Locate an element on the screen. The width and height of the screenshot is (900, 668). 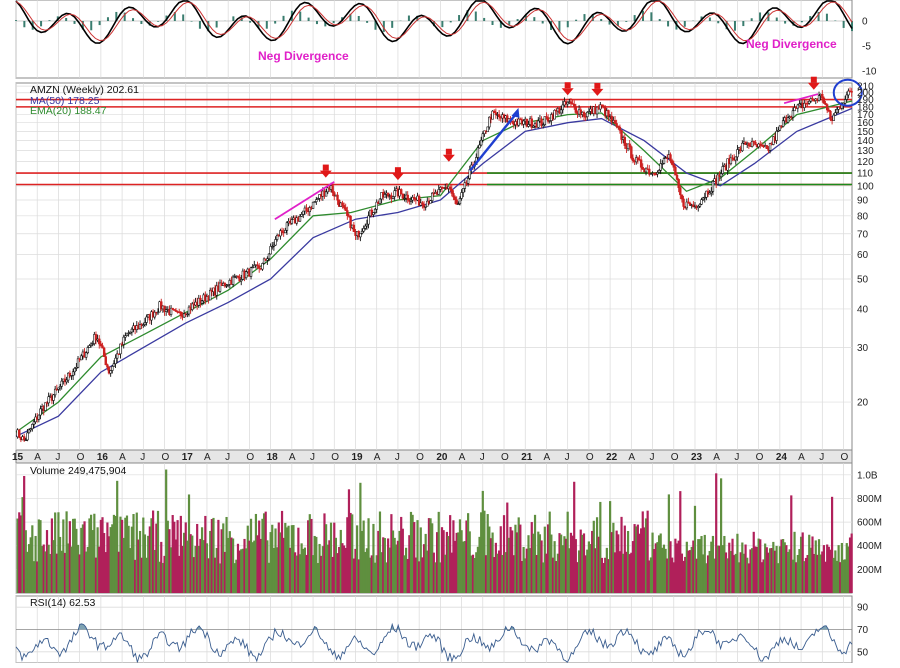
neg-divergence-left-label: Neg Divergence is located at coordinates (303, 56).